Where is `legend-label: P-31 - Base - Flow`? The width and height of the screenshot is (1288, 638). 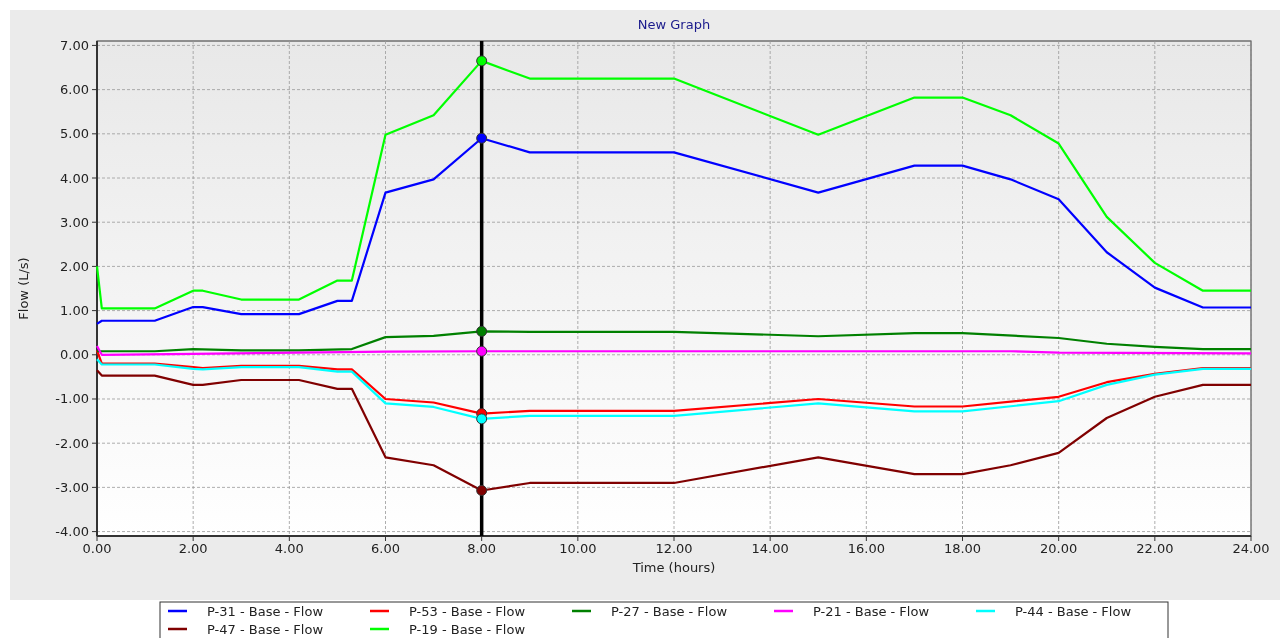
legend-label: P-31 - Base - Flow is located at coordinates (265, 611).